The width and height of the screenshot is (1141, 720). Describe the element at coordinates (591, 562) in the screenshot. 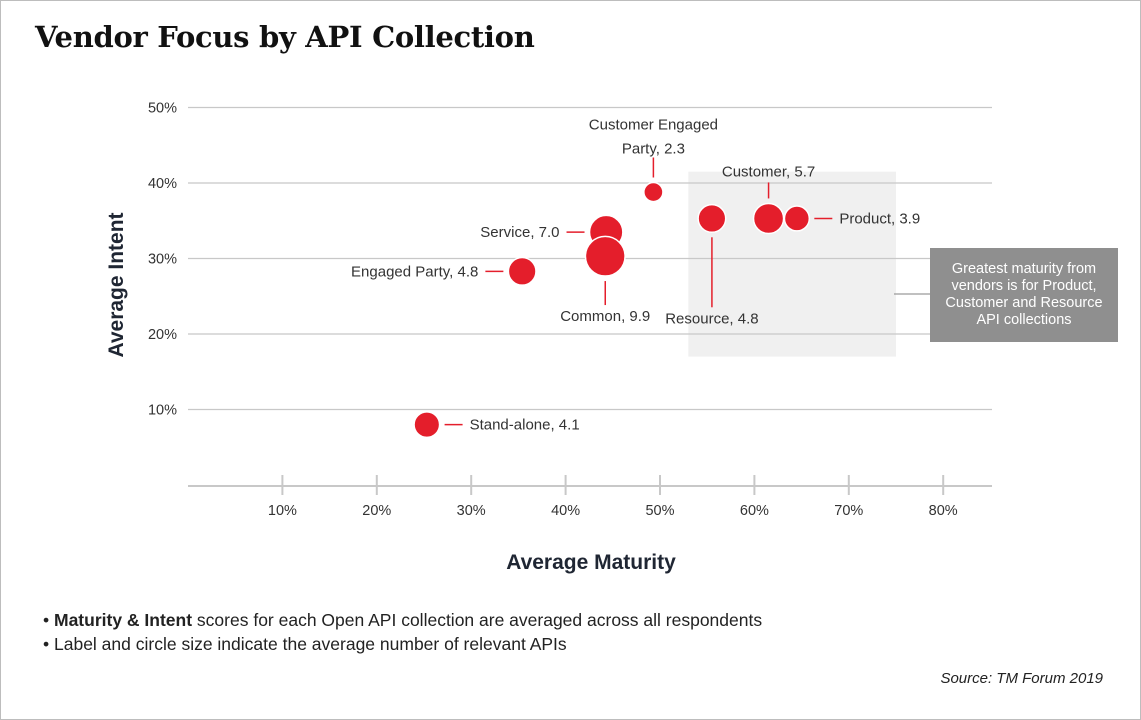

I see `x-axis-label: Average Maturity` at that location.